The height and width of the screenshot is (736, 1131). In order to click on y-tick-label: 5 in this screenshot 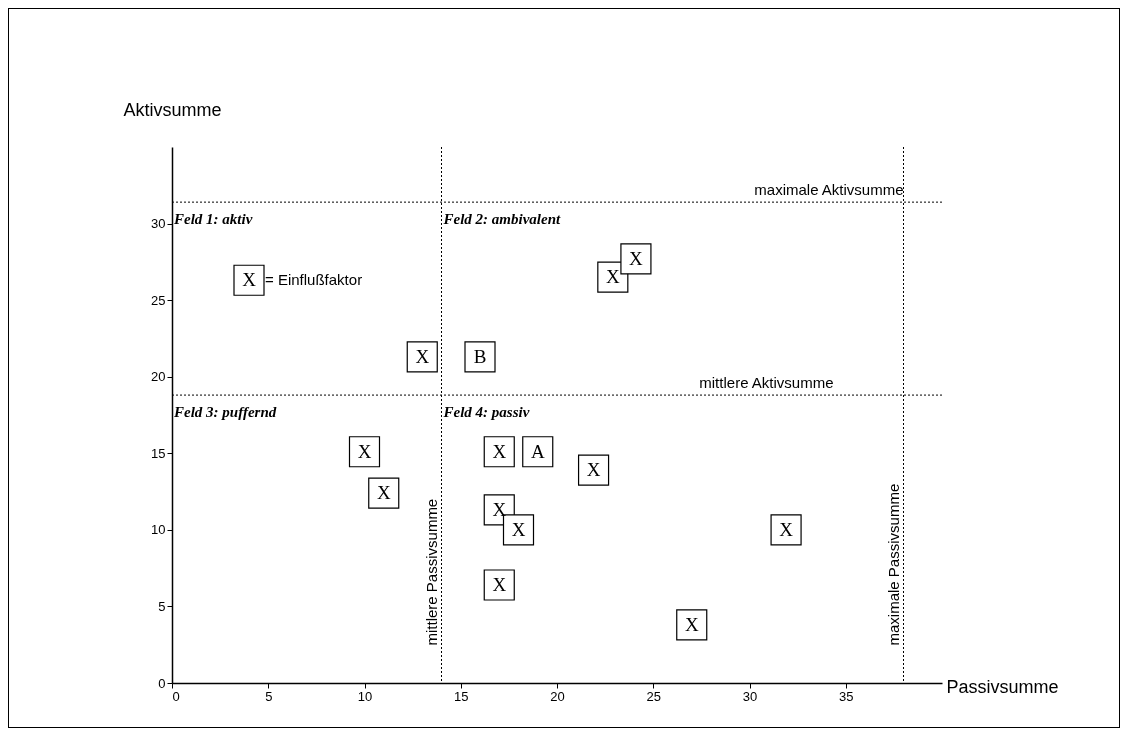, I will do `click(162, 606)`.